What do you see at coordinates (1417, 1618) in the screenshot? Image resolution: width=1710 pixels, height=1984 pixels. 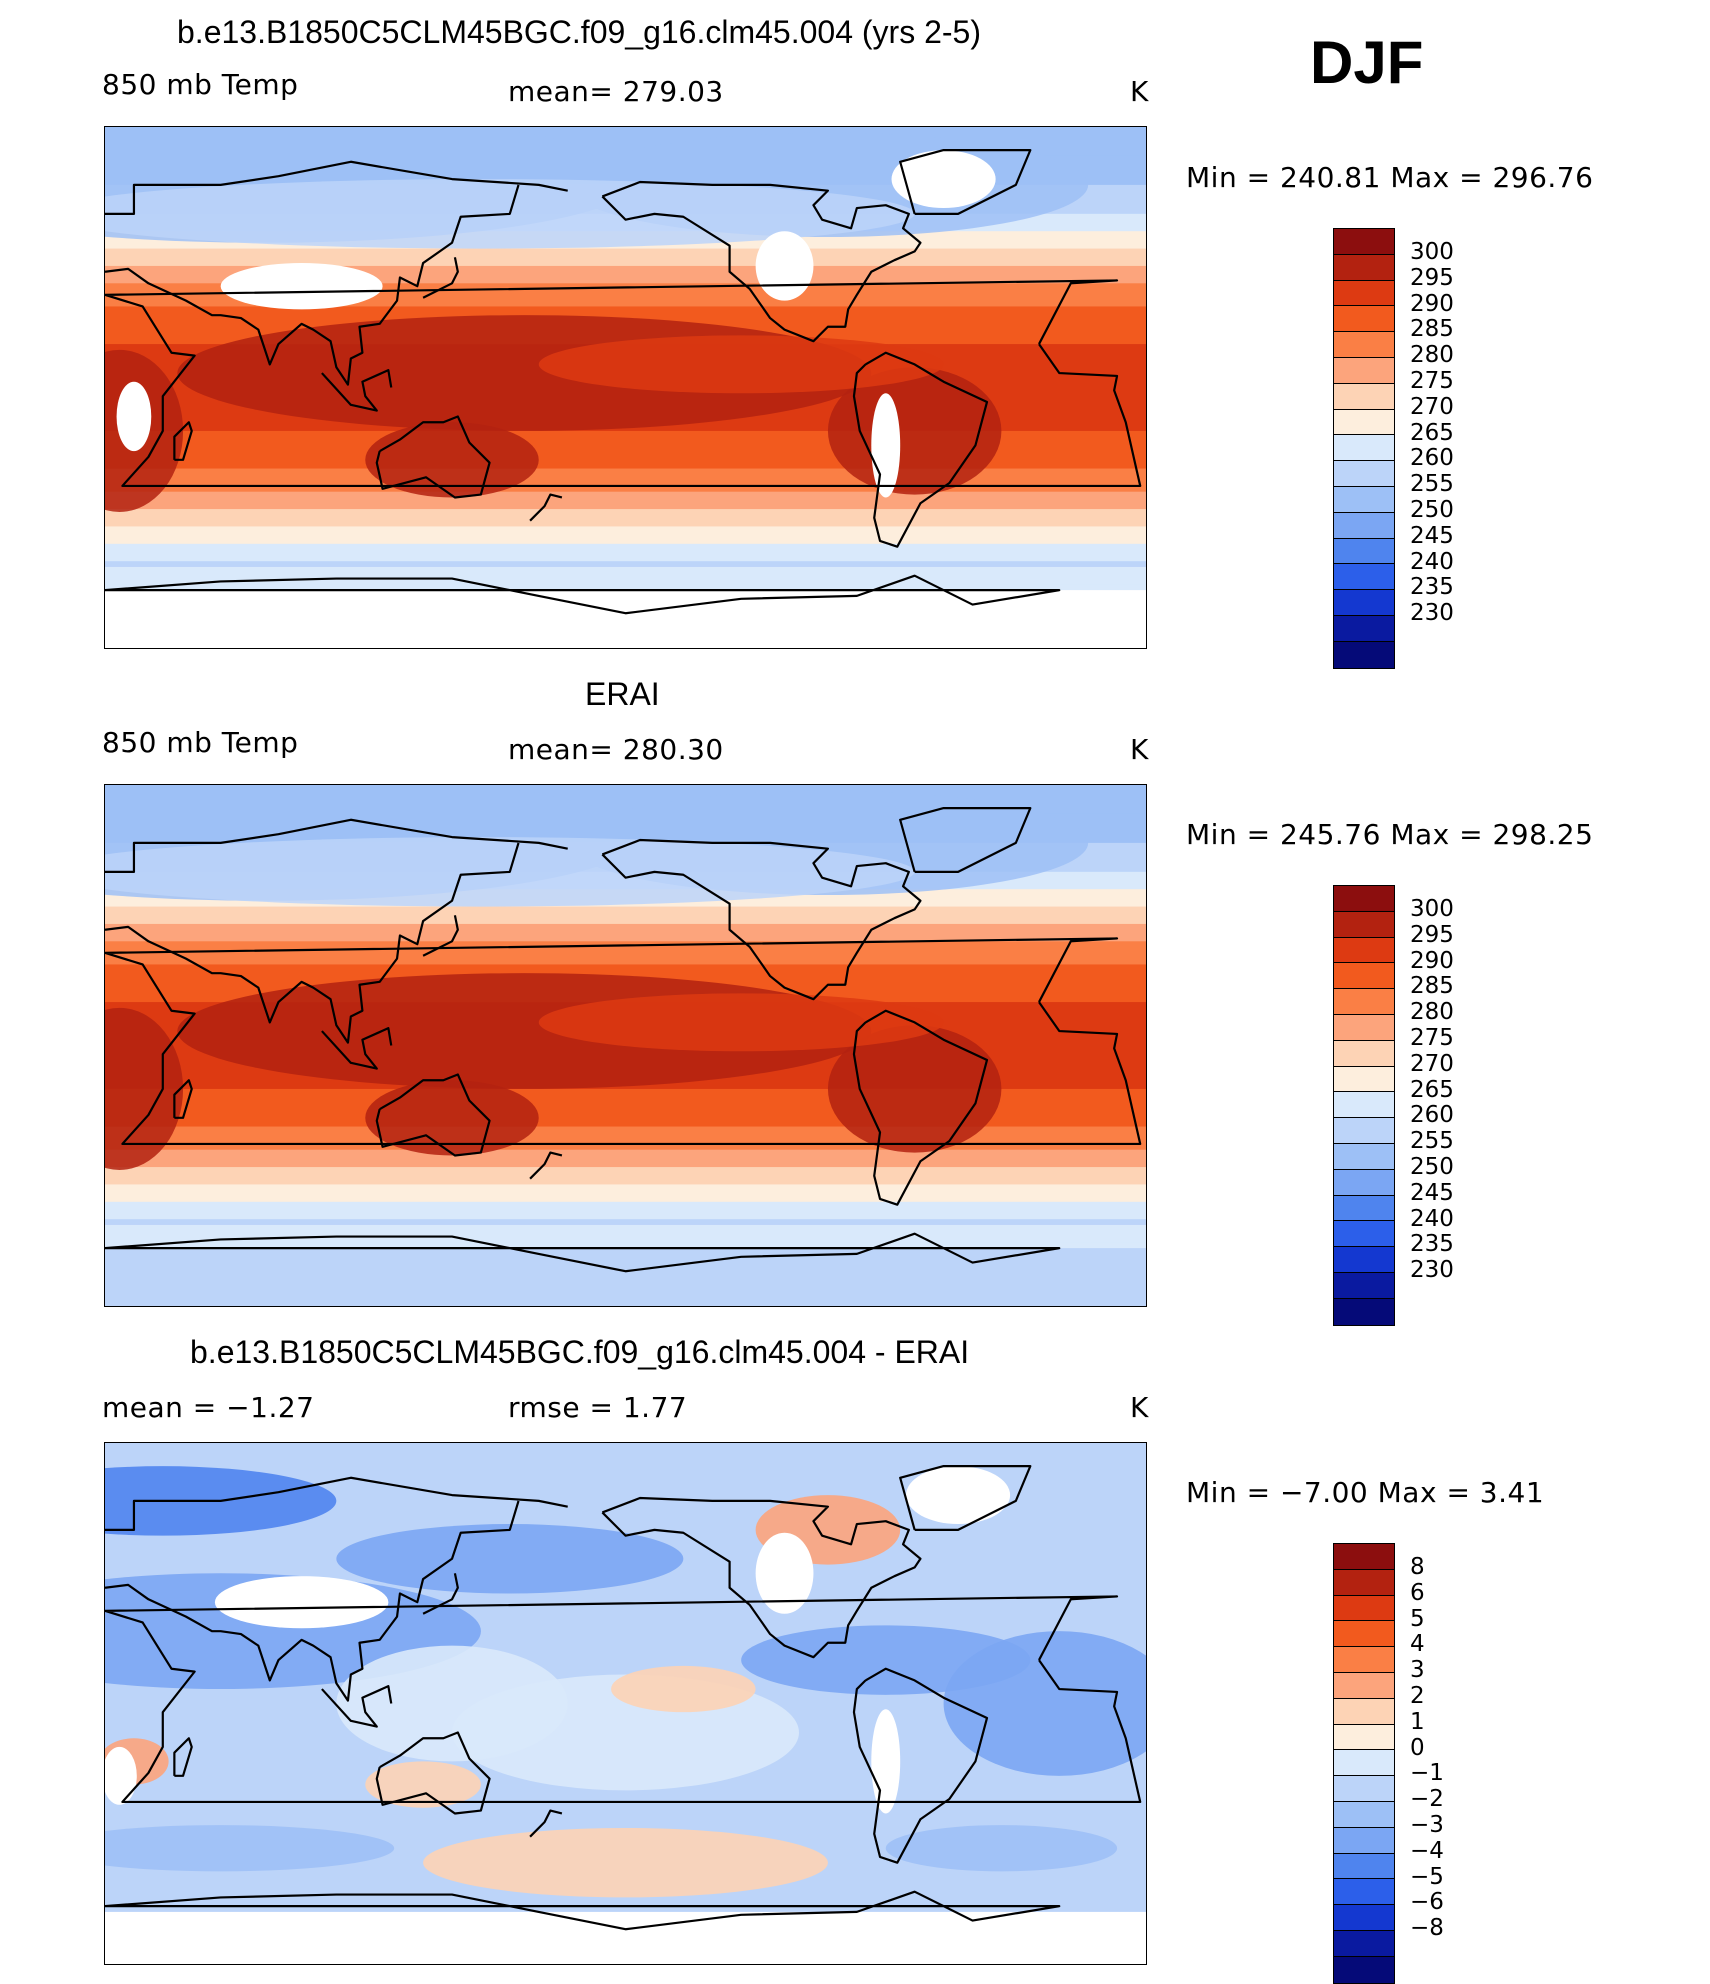 I see `colorbar-tick-label: 5` at bounding box center [1417, 1618].